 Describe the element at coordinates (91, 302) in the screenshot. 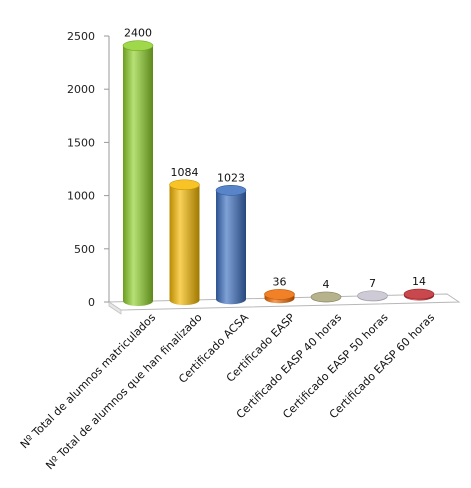

I see `y-tick-label: 0` at that location.